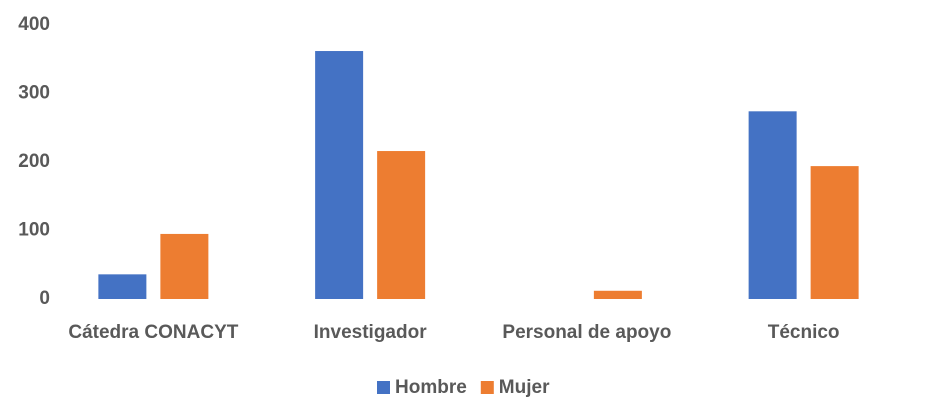 Image resolution: width=930 pixels, height=402 pixels. Describe the element at coordinates (34, 93) in the screenshot. I see `y-tick-label: 300` at that location.